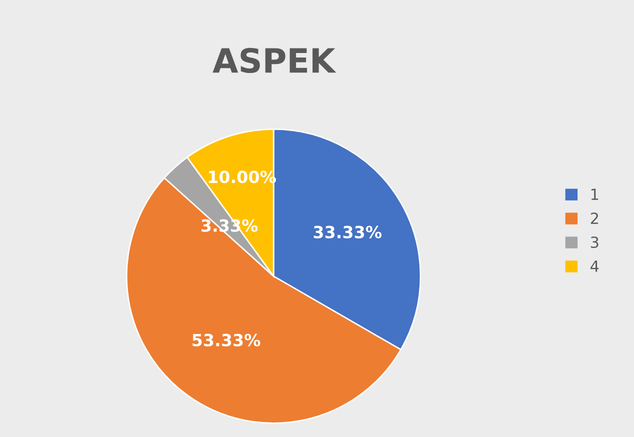 The width and height of the screenshot is (634, 437). What do you see at coordinates (594, 218) in the screenshot?
I see `legend-label: 2` at bounding box center [594, 218].